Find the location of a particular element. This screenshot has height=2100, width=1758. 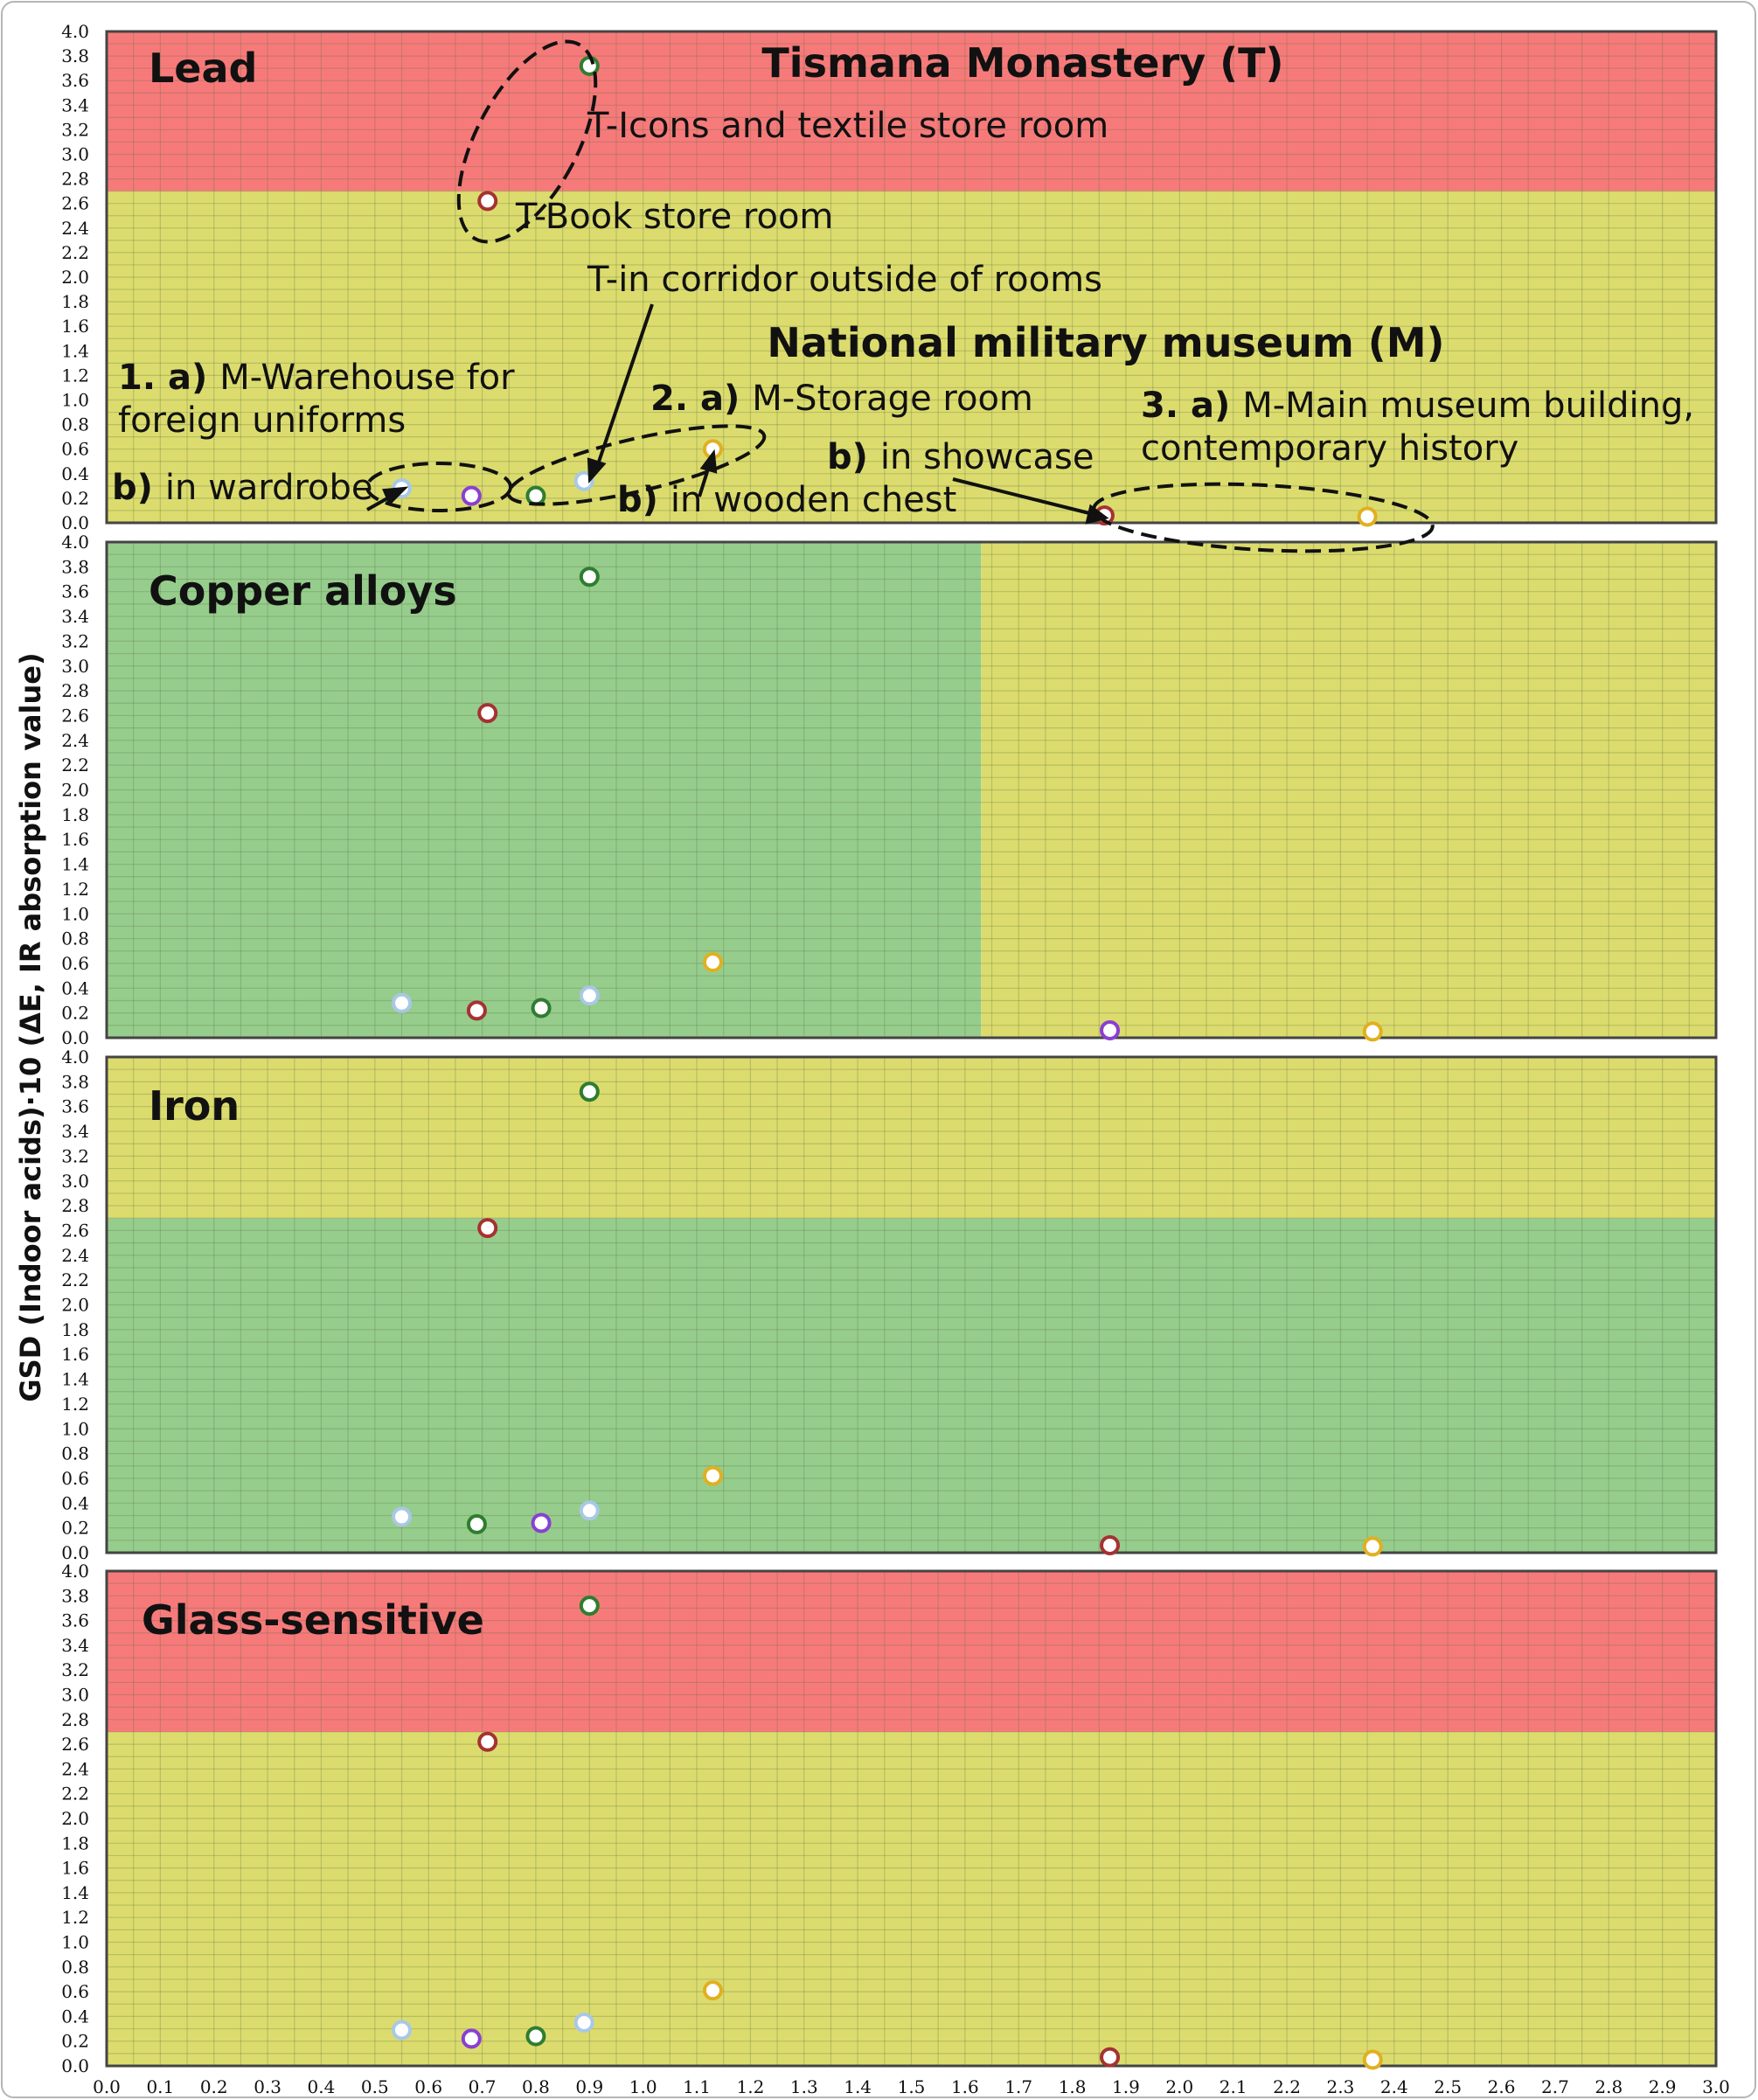

y-tick-label: 3.6 is located at coordinates (75, 1620).